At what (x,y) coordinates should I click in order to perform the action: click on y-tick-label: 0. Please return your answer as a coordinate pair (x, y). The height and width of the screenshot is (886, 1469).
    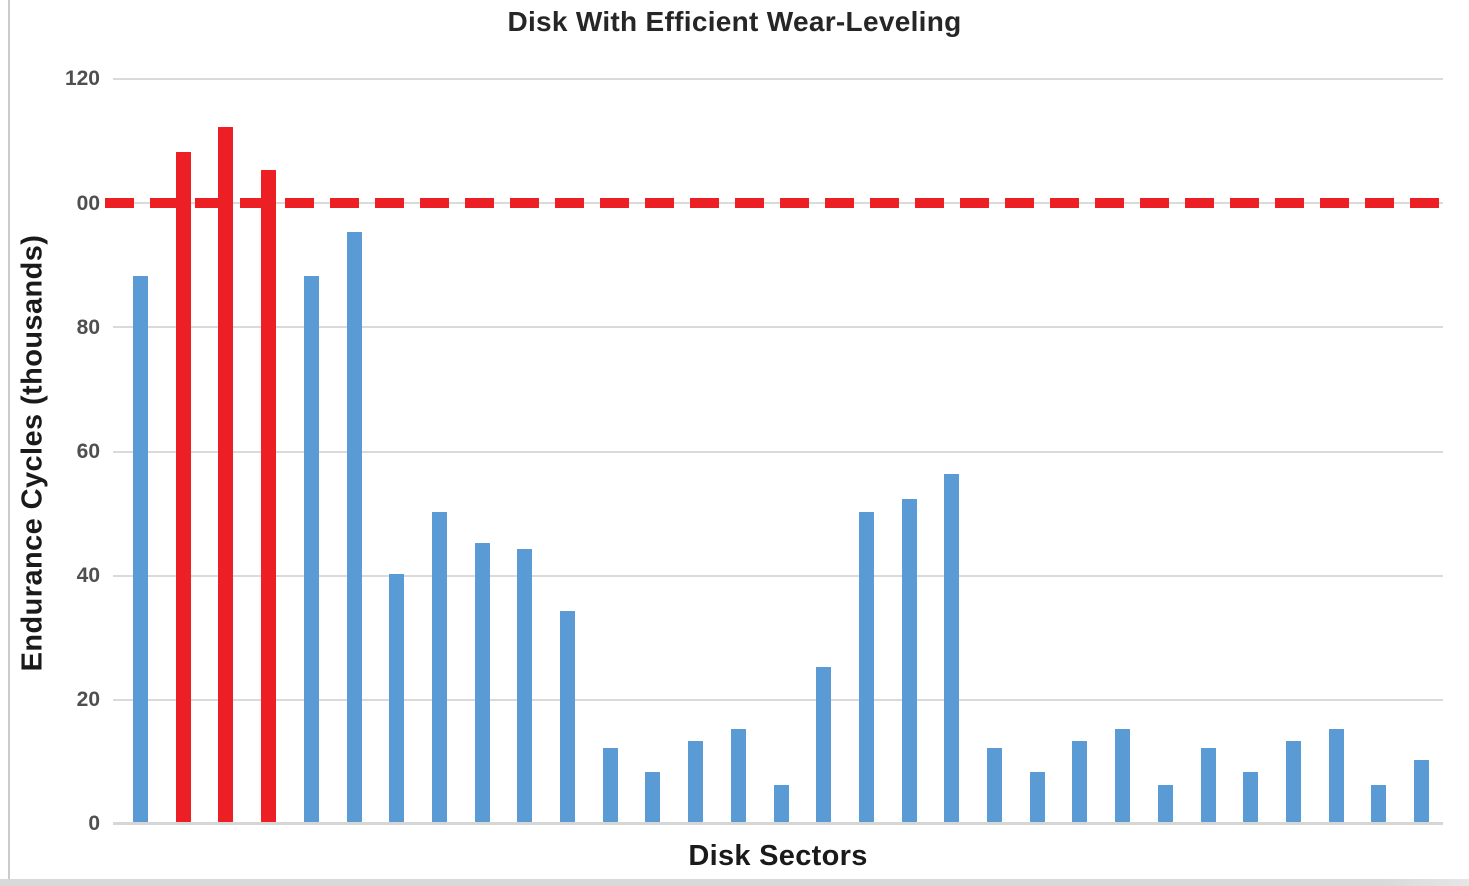
    Looking at the image, I should click on (94, 823).